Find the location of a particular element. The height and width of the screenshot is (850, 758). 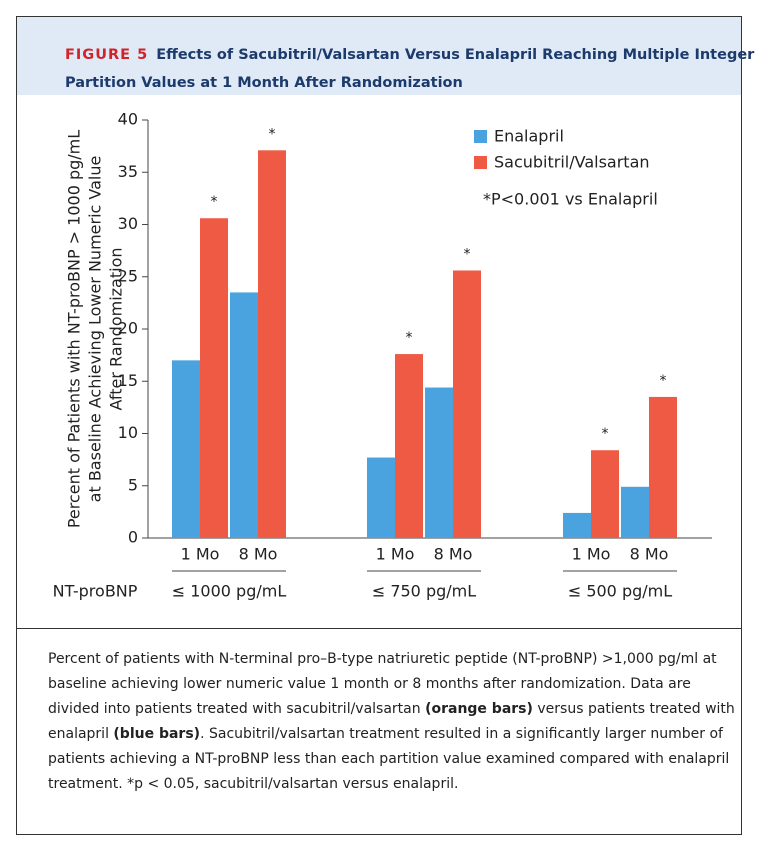

y-tick-label: 30 is located at coordinates (128, 223).